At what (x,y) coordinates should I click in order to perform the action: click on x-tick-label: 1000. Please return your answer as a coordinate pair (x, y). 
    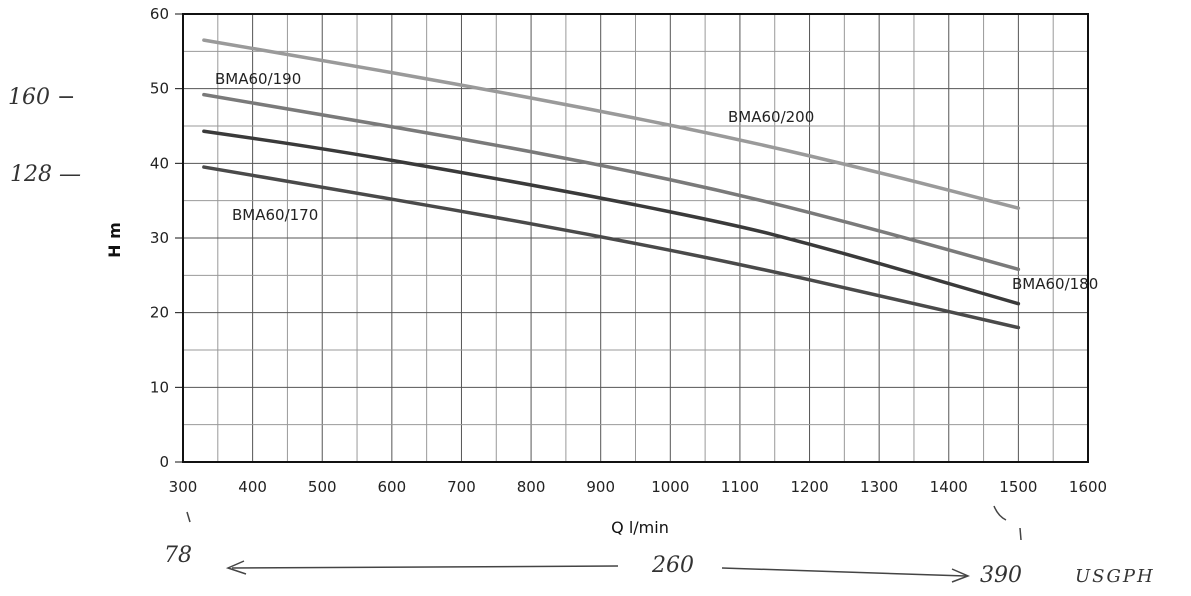
    Looking at the image, I should click on (670, 487).